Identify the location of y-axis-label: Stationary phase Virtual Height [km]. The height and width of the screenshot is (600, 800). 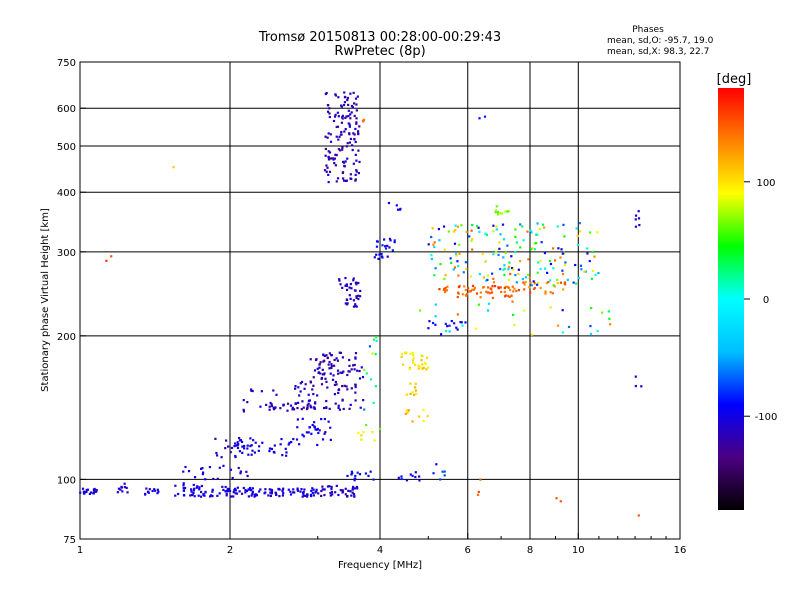
(45, 300).